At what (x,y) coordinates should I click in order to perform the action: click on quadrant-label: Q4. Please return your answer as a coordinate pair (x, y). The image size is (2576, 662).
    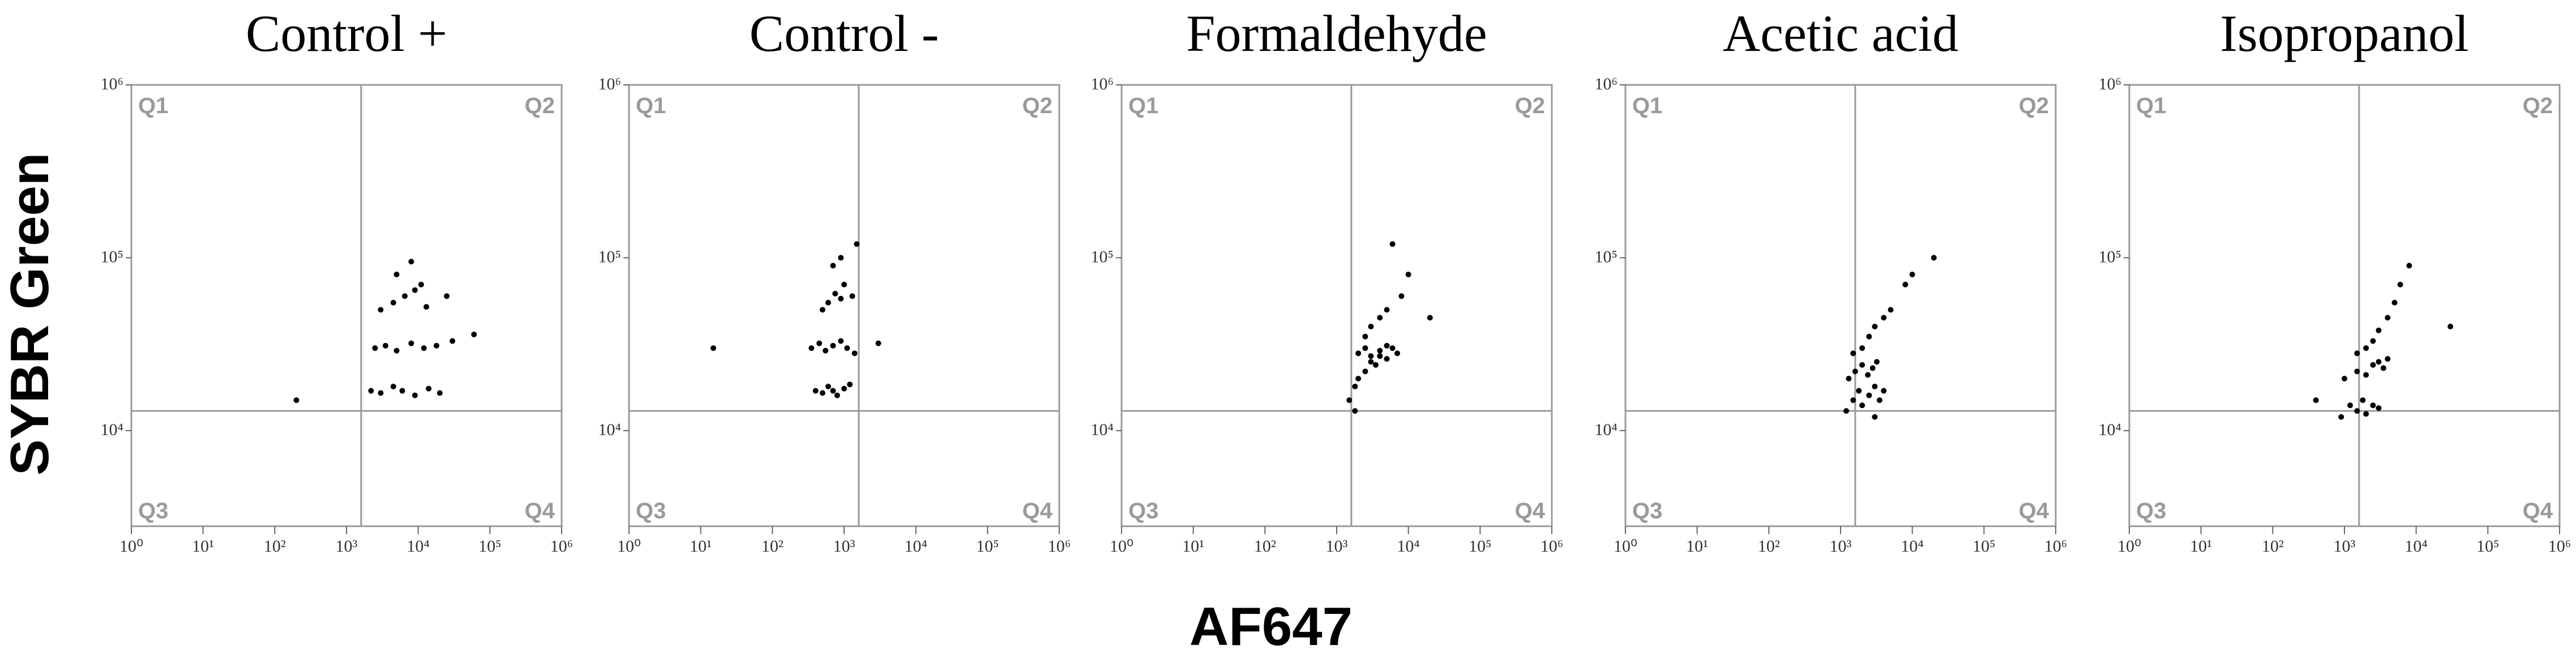
    Looking at the image, I should click on (540, 511).